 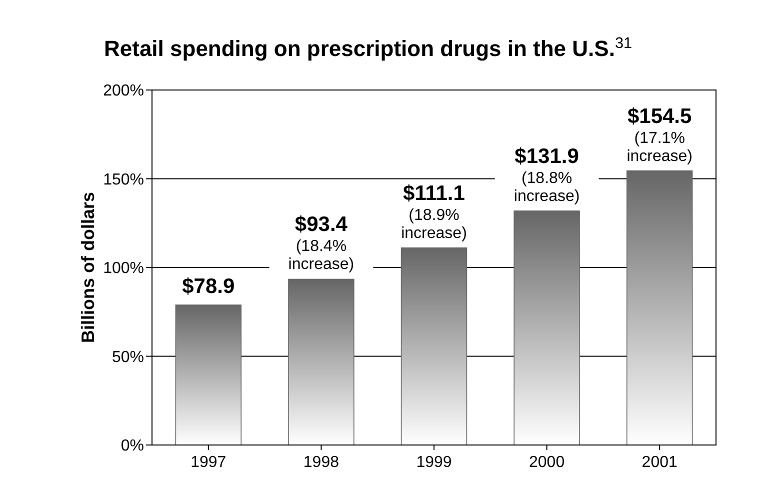 What do you see at coordinates (123, 269) in the screenshot?
I see `y-tick-label: 100%` at bounding box center [123, 269].